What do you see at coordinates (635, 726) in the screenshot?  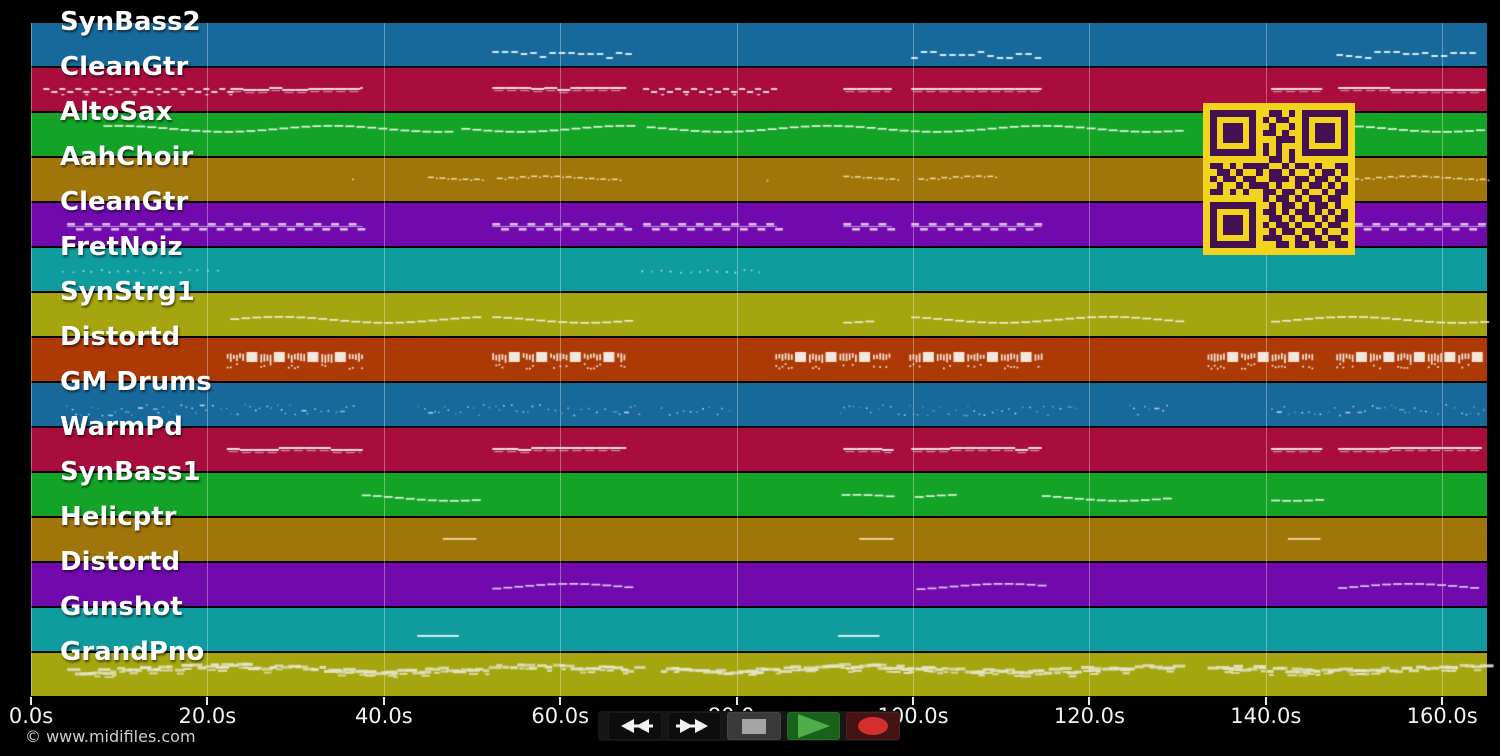 I see `rewind-button` at bounding box center [635, 726].